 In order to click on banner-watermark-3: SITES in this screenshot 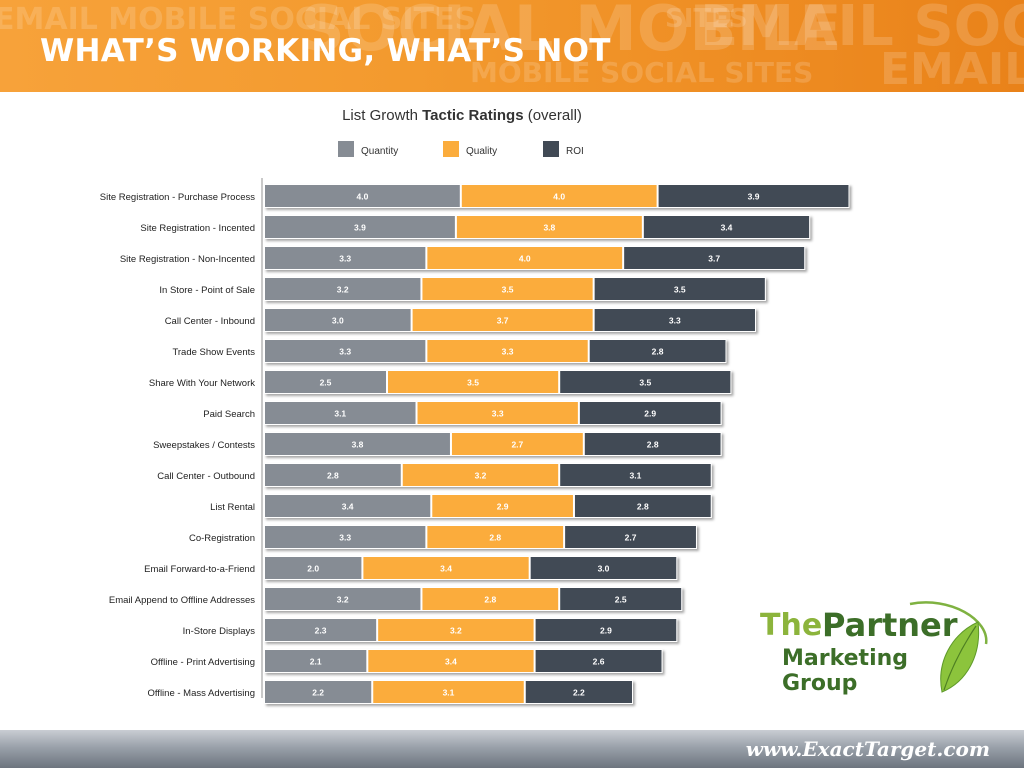, I will do `click(706, 19)`.